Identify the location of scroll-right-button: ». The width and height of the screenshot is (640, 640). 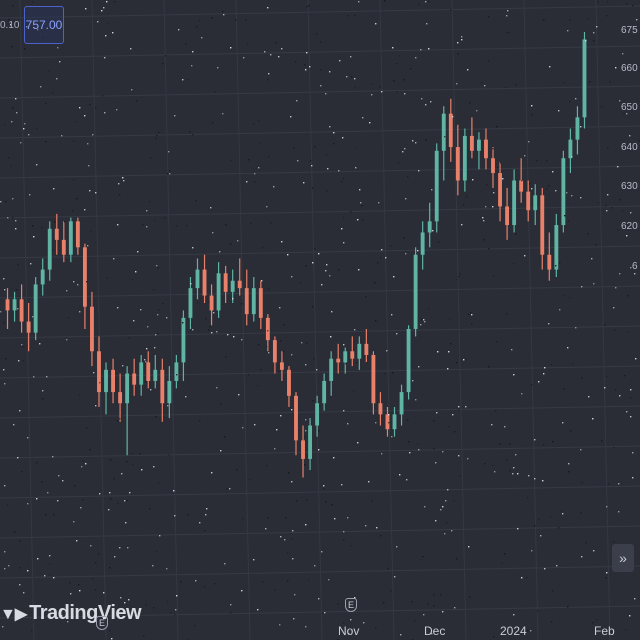
(623, 558).